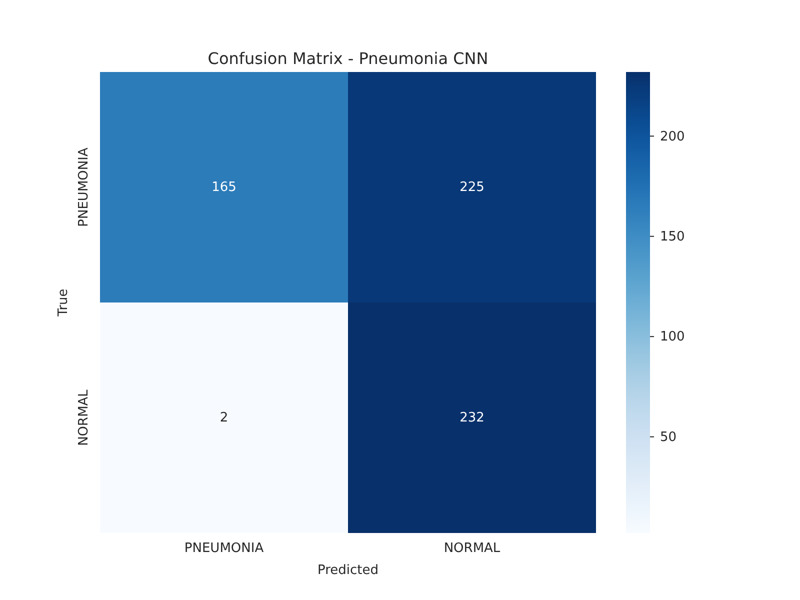 This screenshot has width=800, height=600. I want to click on x-axis-title: Predicted, so click(348, 570).